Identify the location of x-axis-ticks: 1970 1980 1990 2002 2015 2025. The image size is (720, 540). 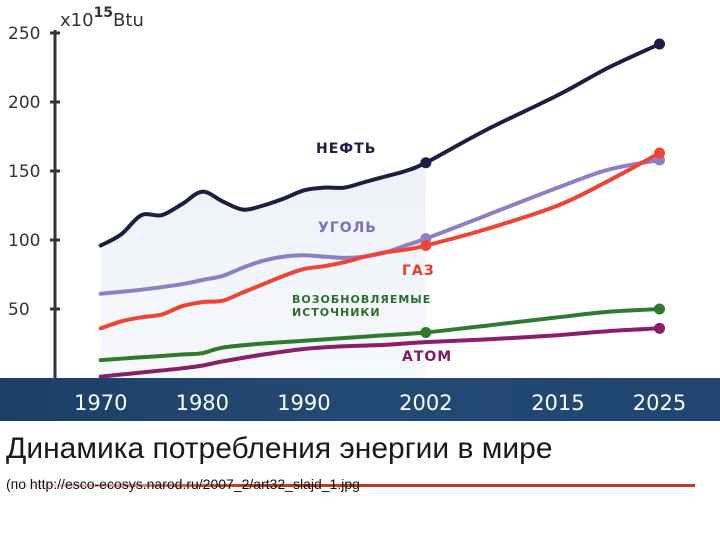
(380, 403).